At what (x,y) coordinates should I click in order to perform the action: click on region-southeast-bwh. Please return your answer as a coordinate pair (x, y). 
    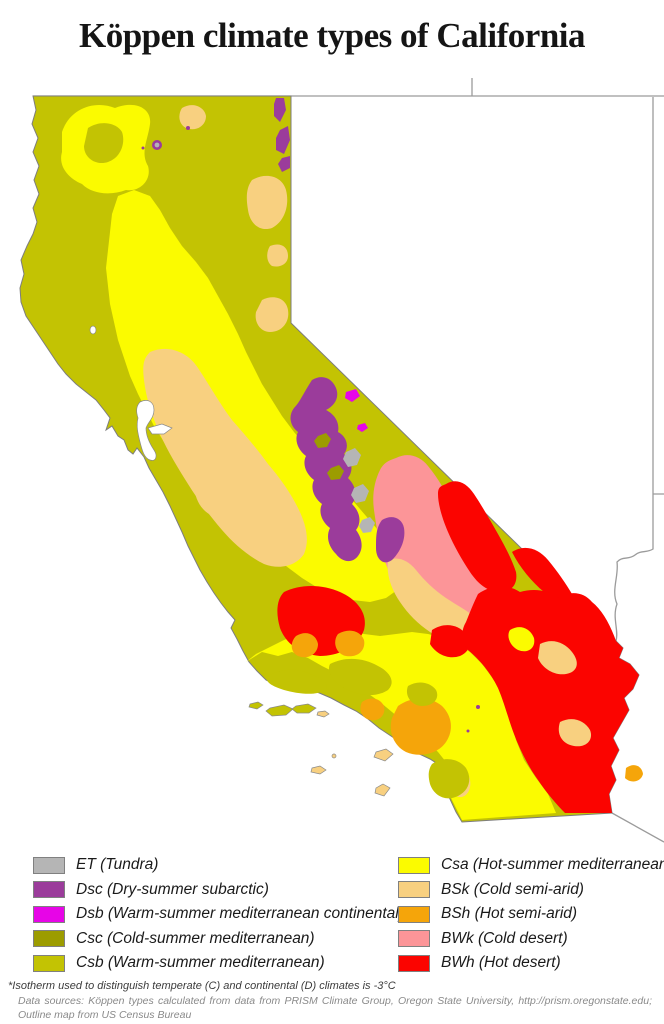
    Looking at the image, I should click on (550, 699).